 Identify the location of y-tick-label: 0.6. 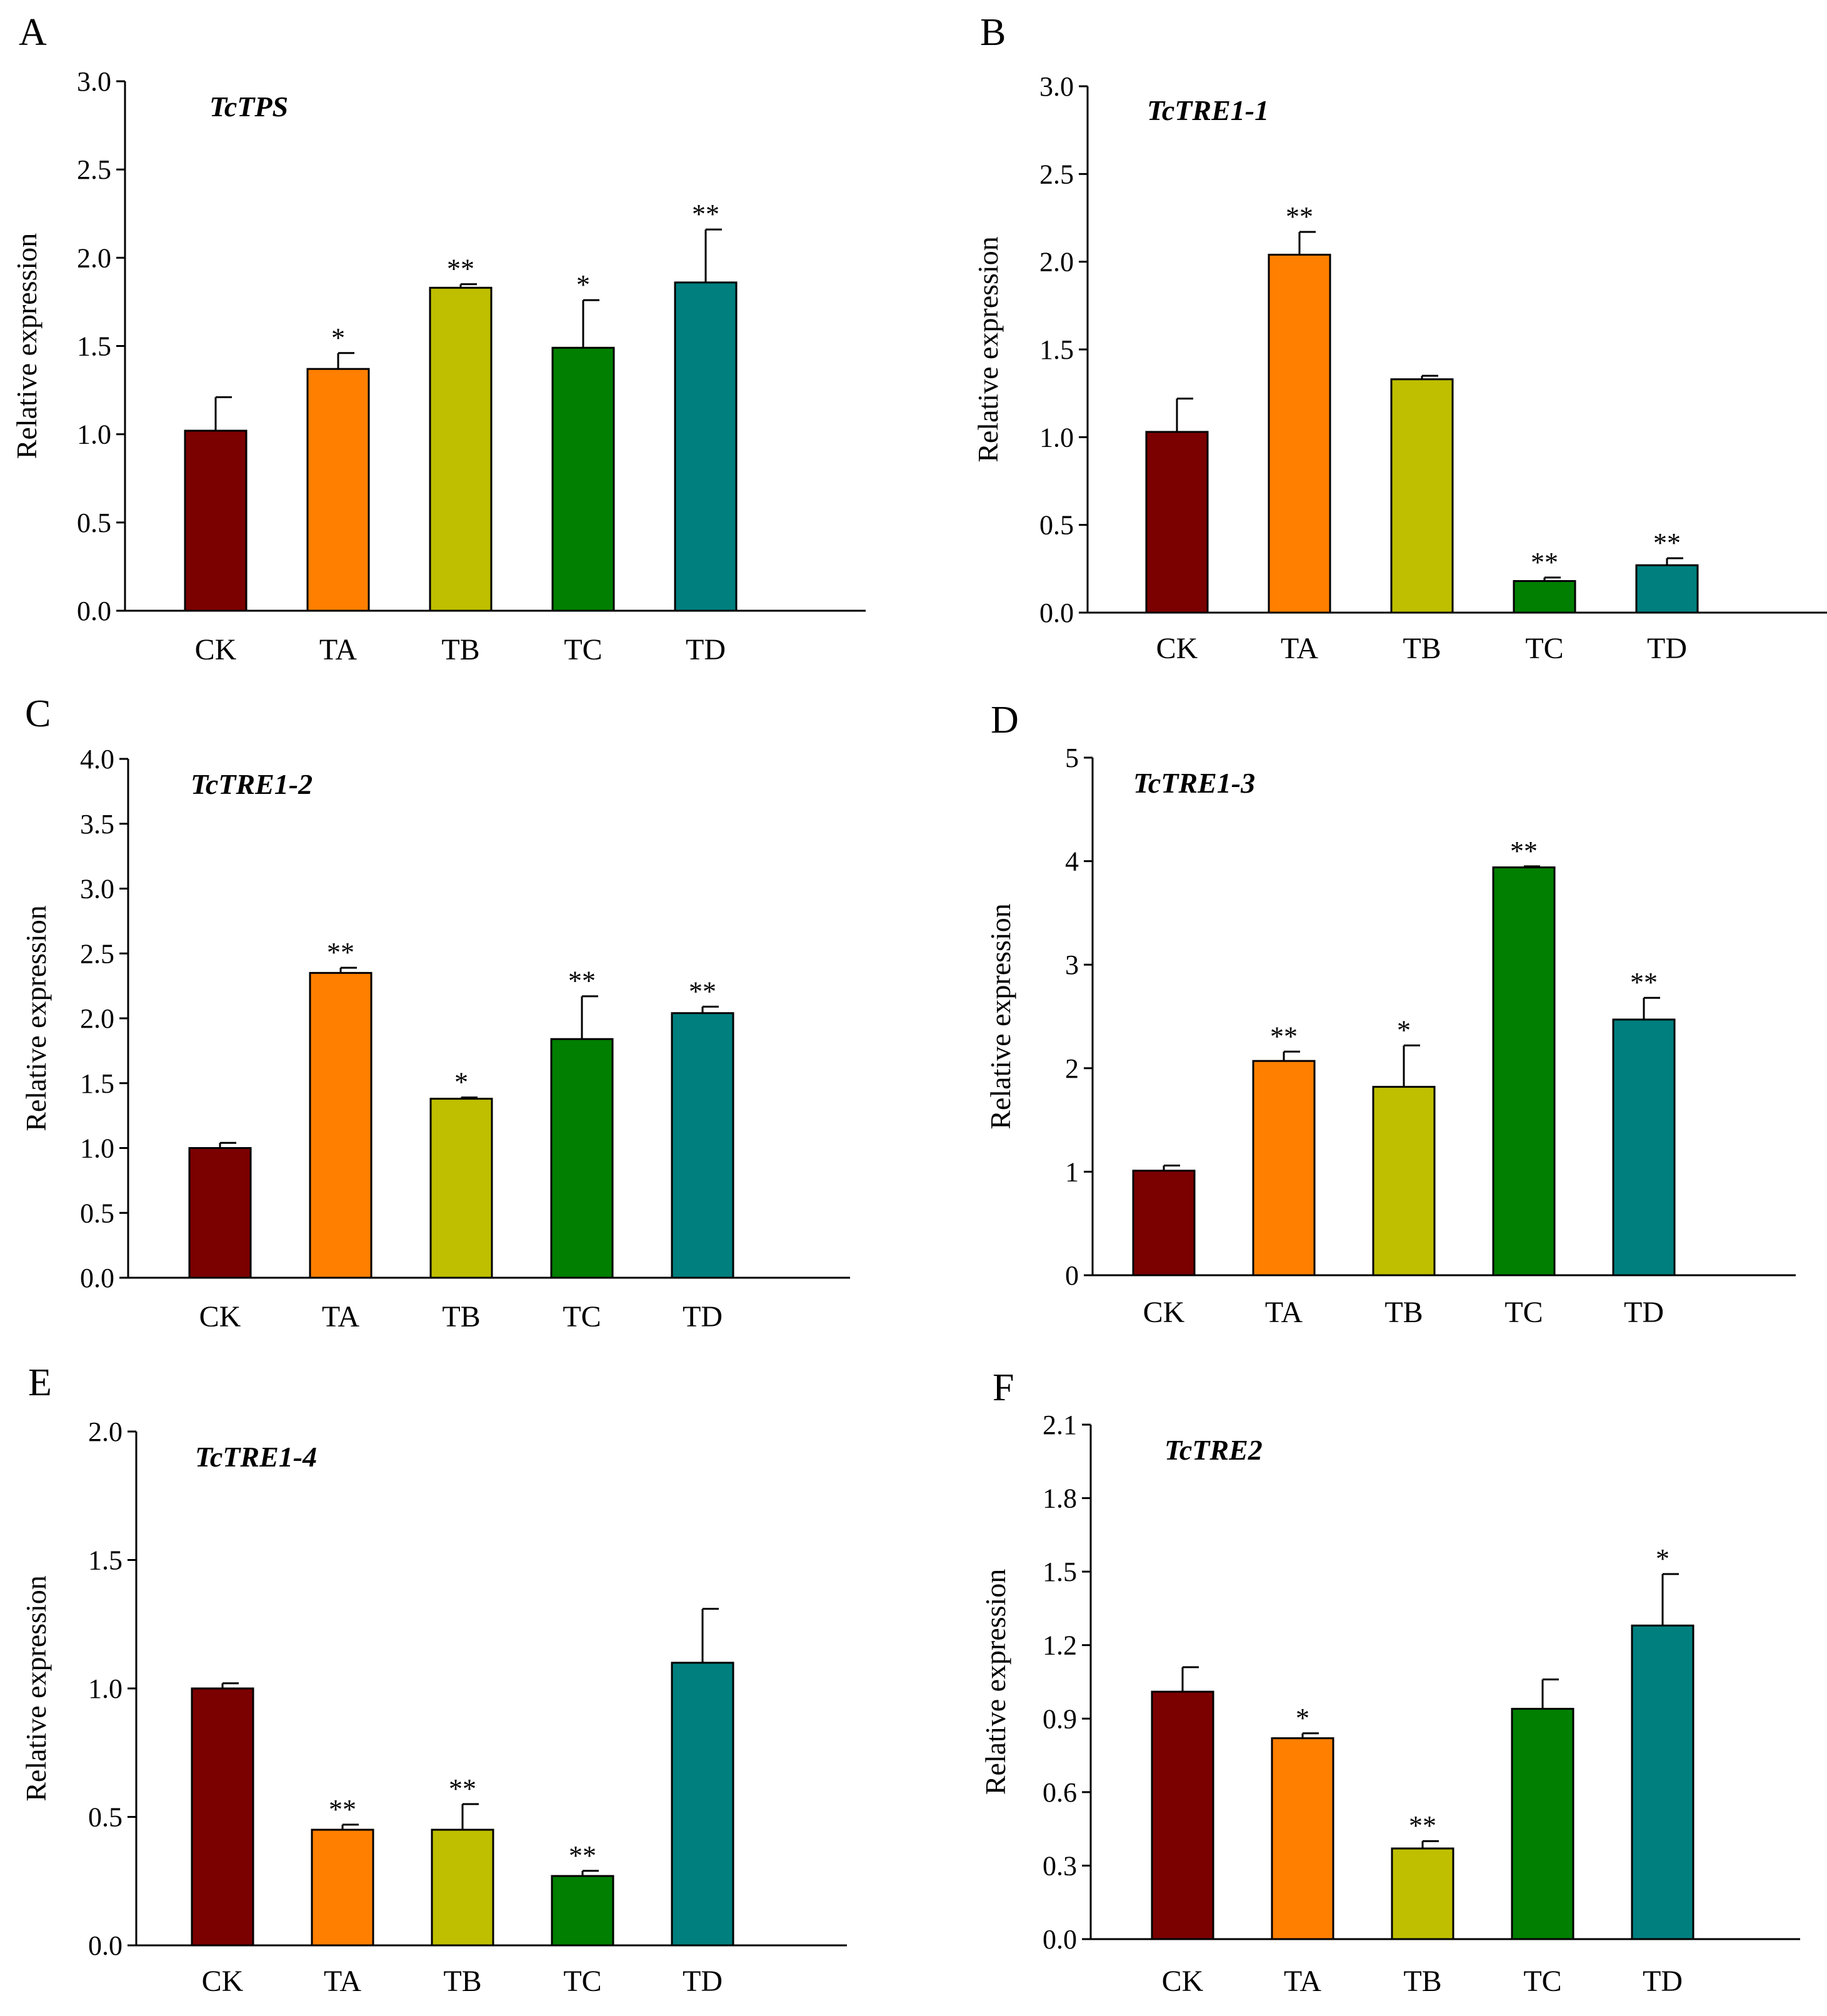
(1060, 1792).